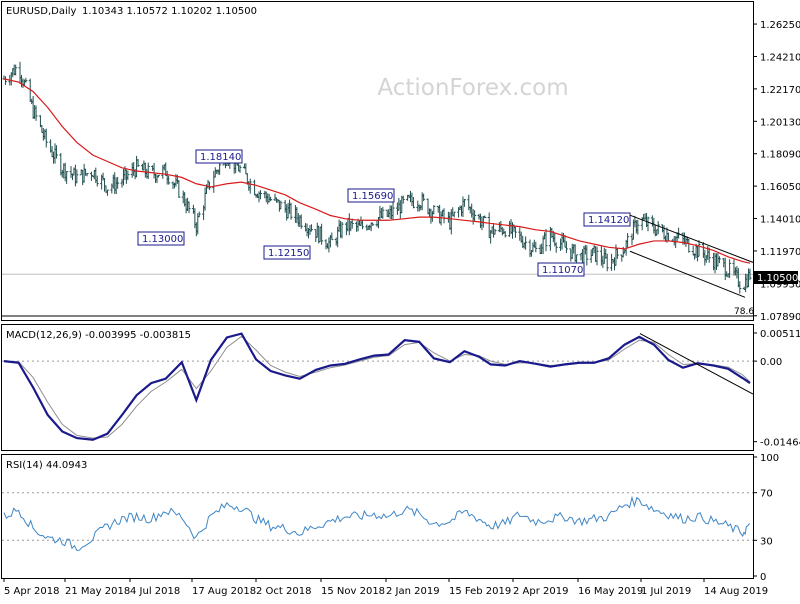 This screenshot has height=604, width=800. I want to click on ohlc-label: 1.10343 1.10572 1.10202 1.10500, so click(169, 11).